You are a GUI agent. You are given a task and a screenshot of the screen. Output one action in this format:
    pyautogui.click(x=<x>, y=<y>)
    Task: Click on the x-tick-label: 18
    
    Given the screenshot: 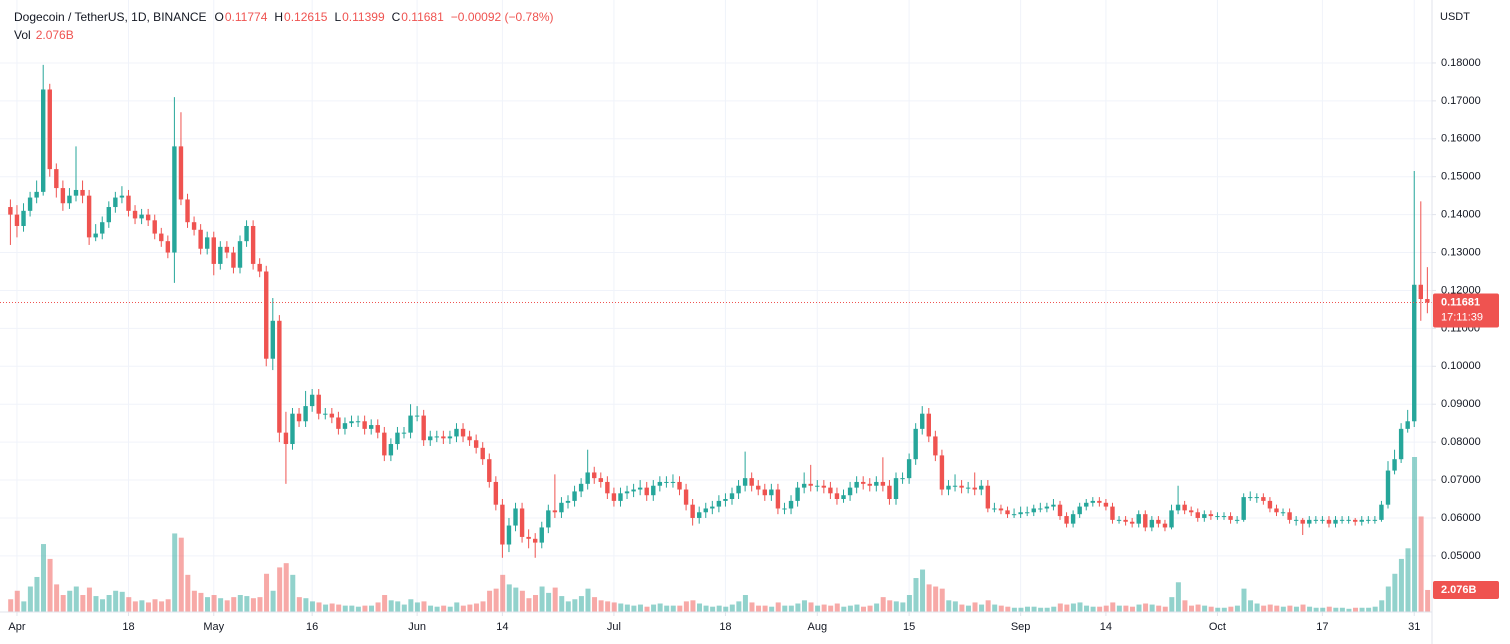 What is the action you would take?
    pyautogui.click(x=725, y=627)
    